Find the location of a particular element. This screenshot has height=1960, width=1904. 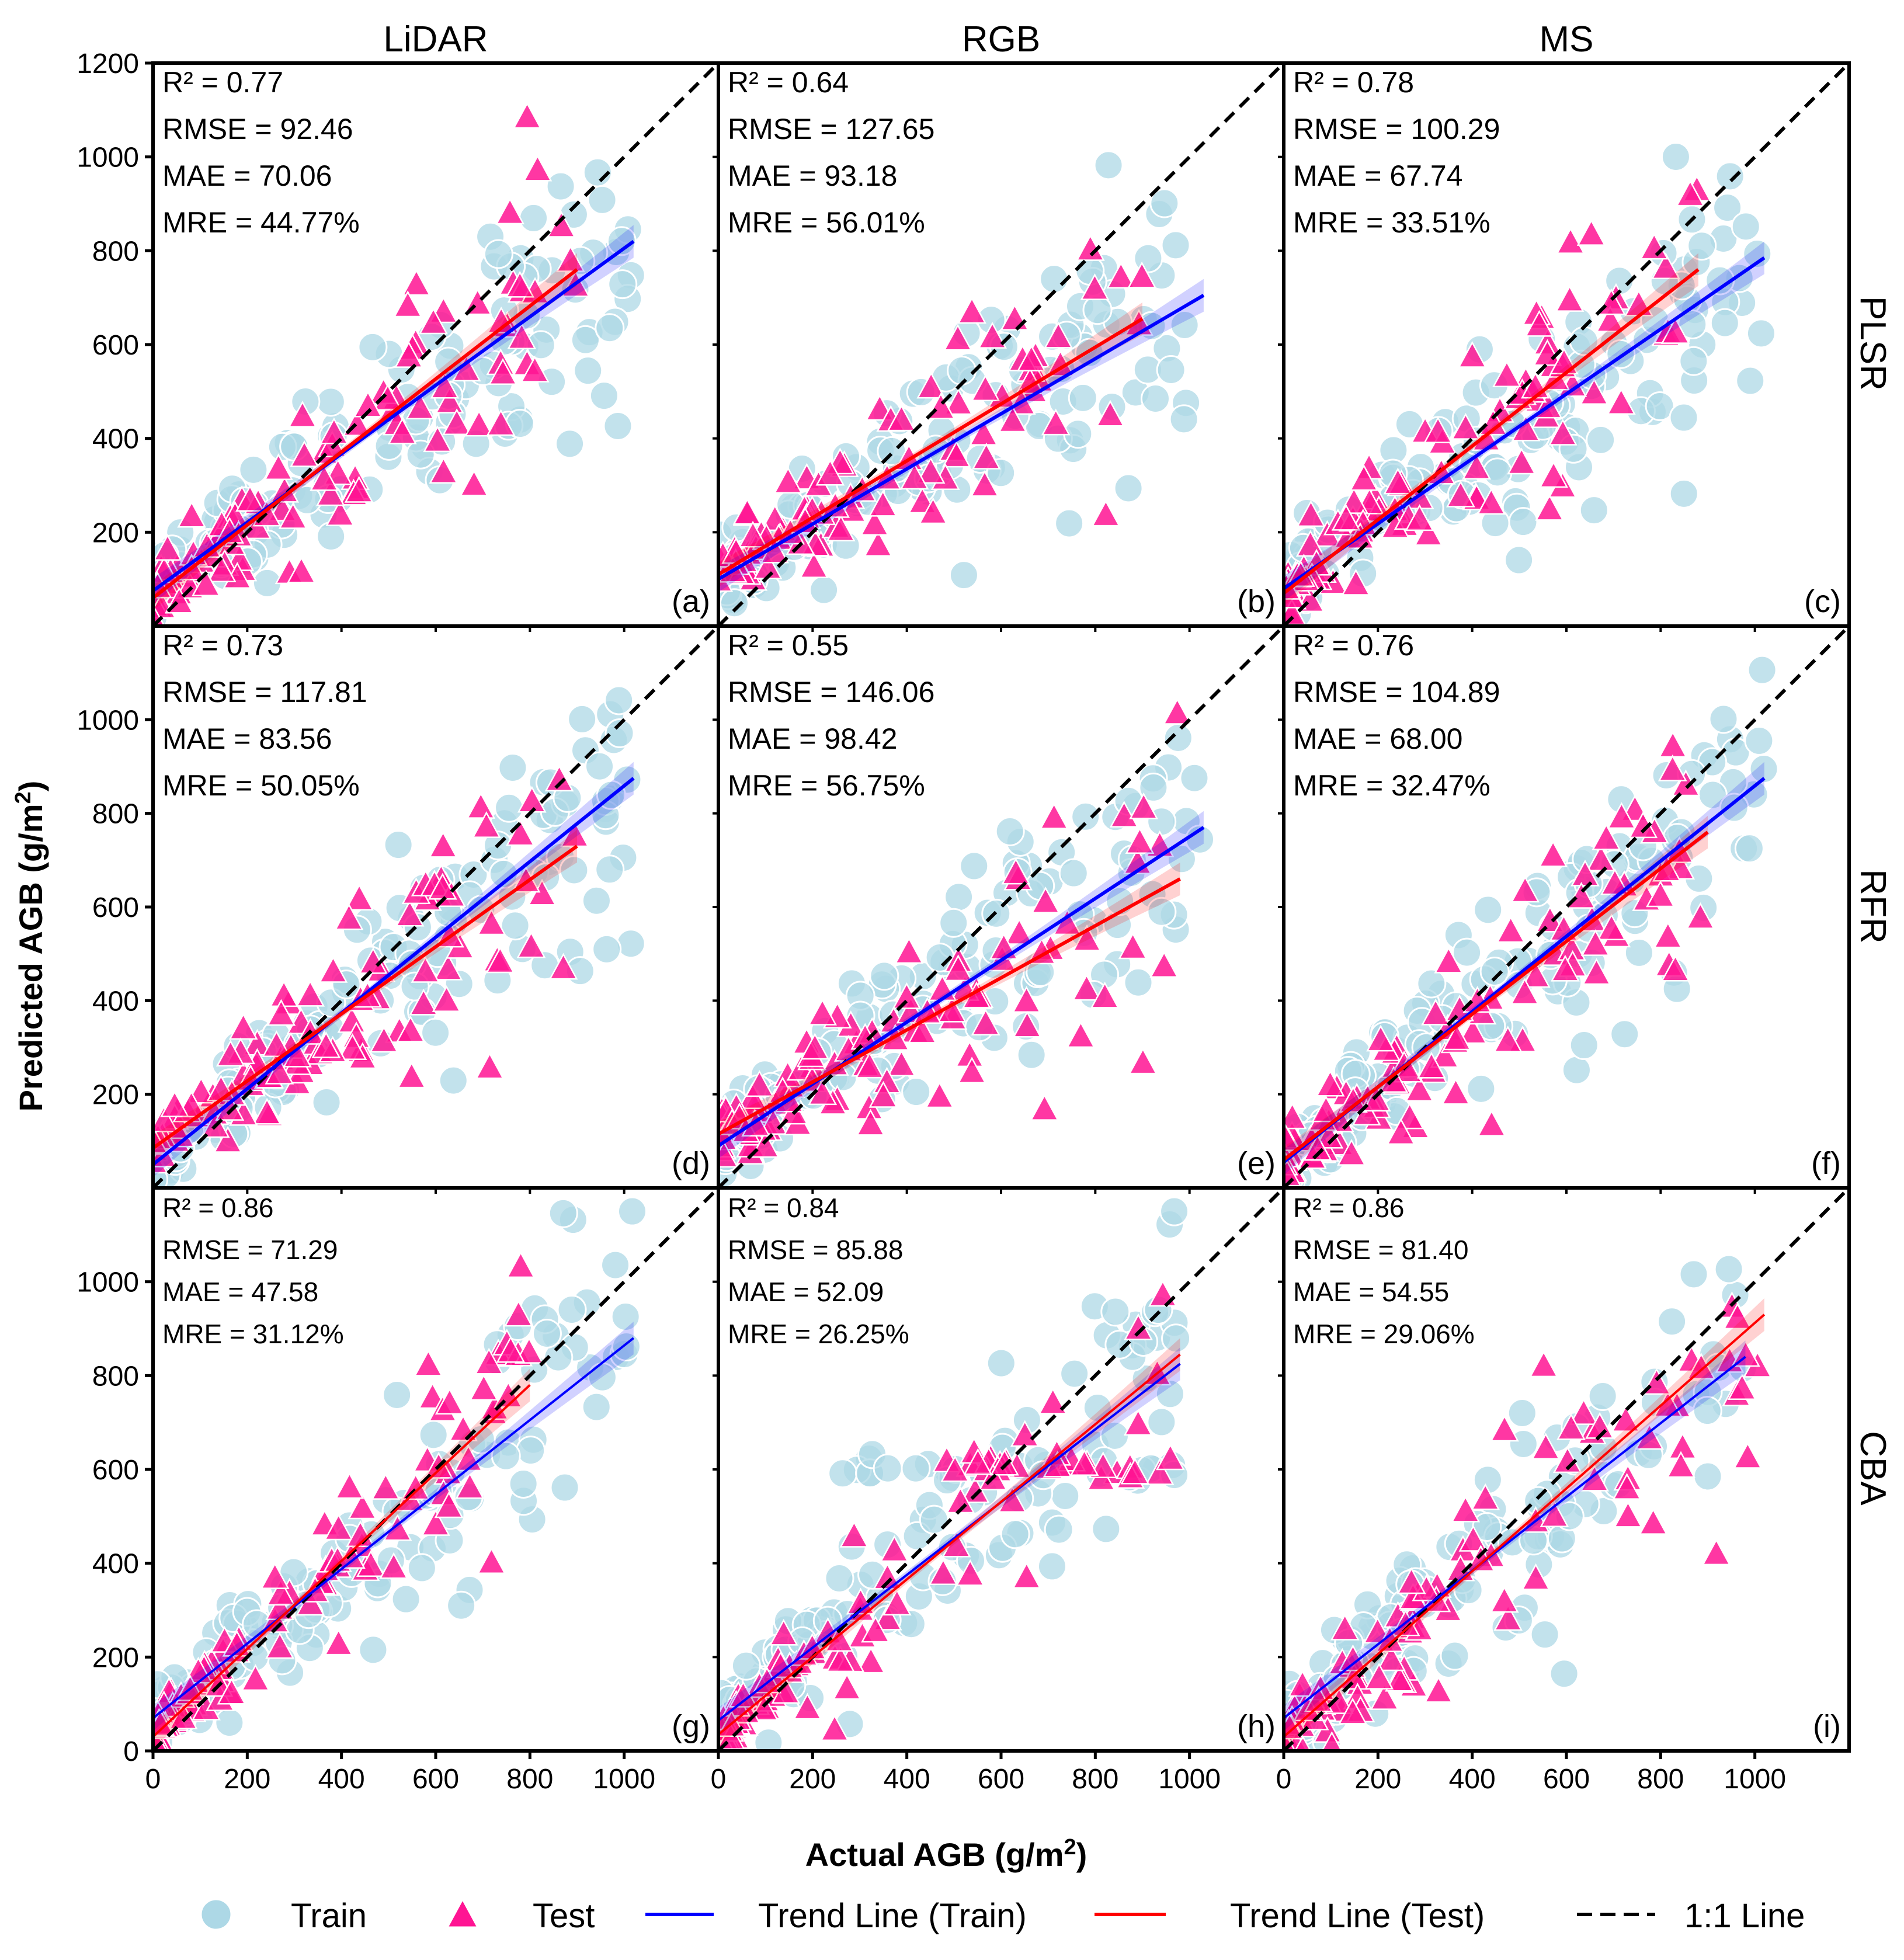

y-tick-label: 1200 is located at coordinates (108, 64).